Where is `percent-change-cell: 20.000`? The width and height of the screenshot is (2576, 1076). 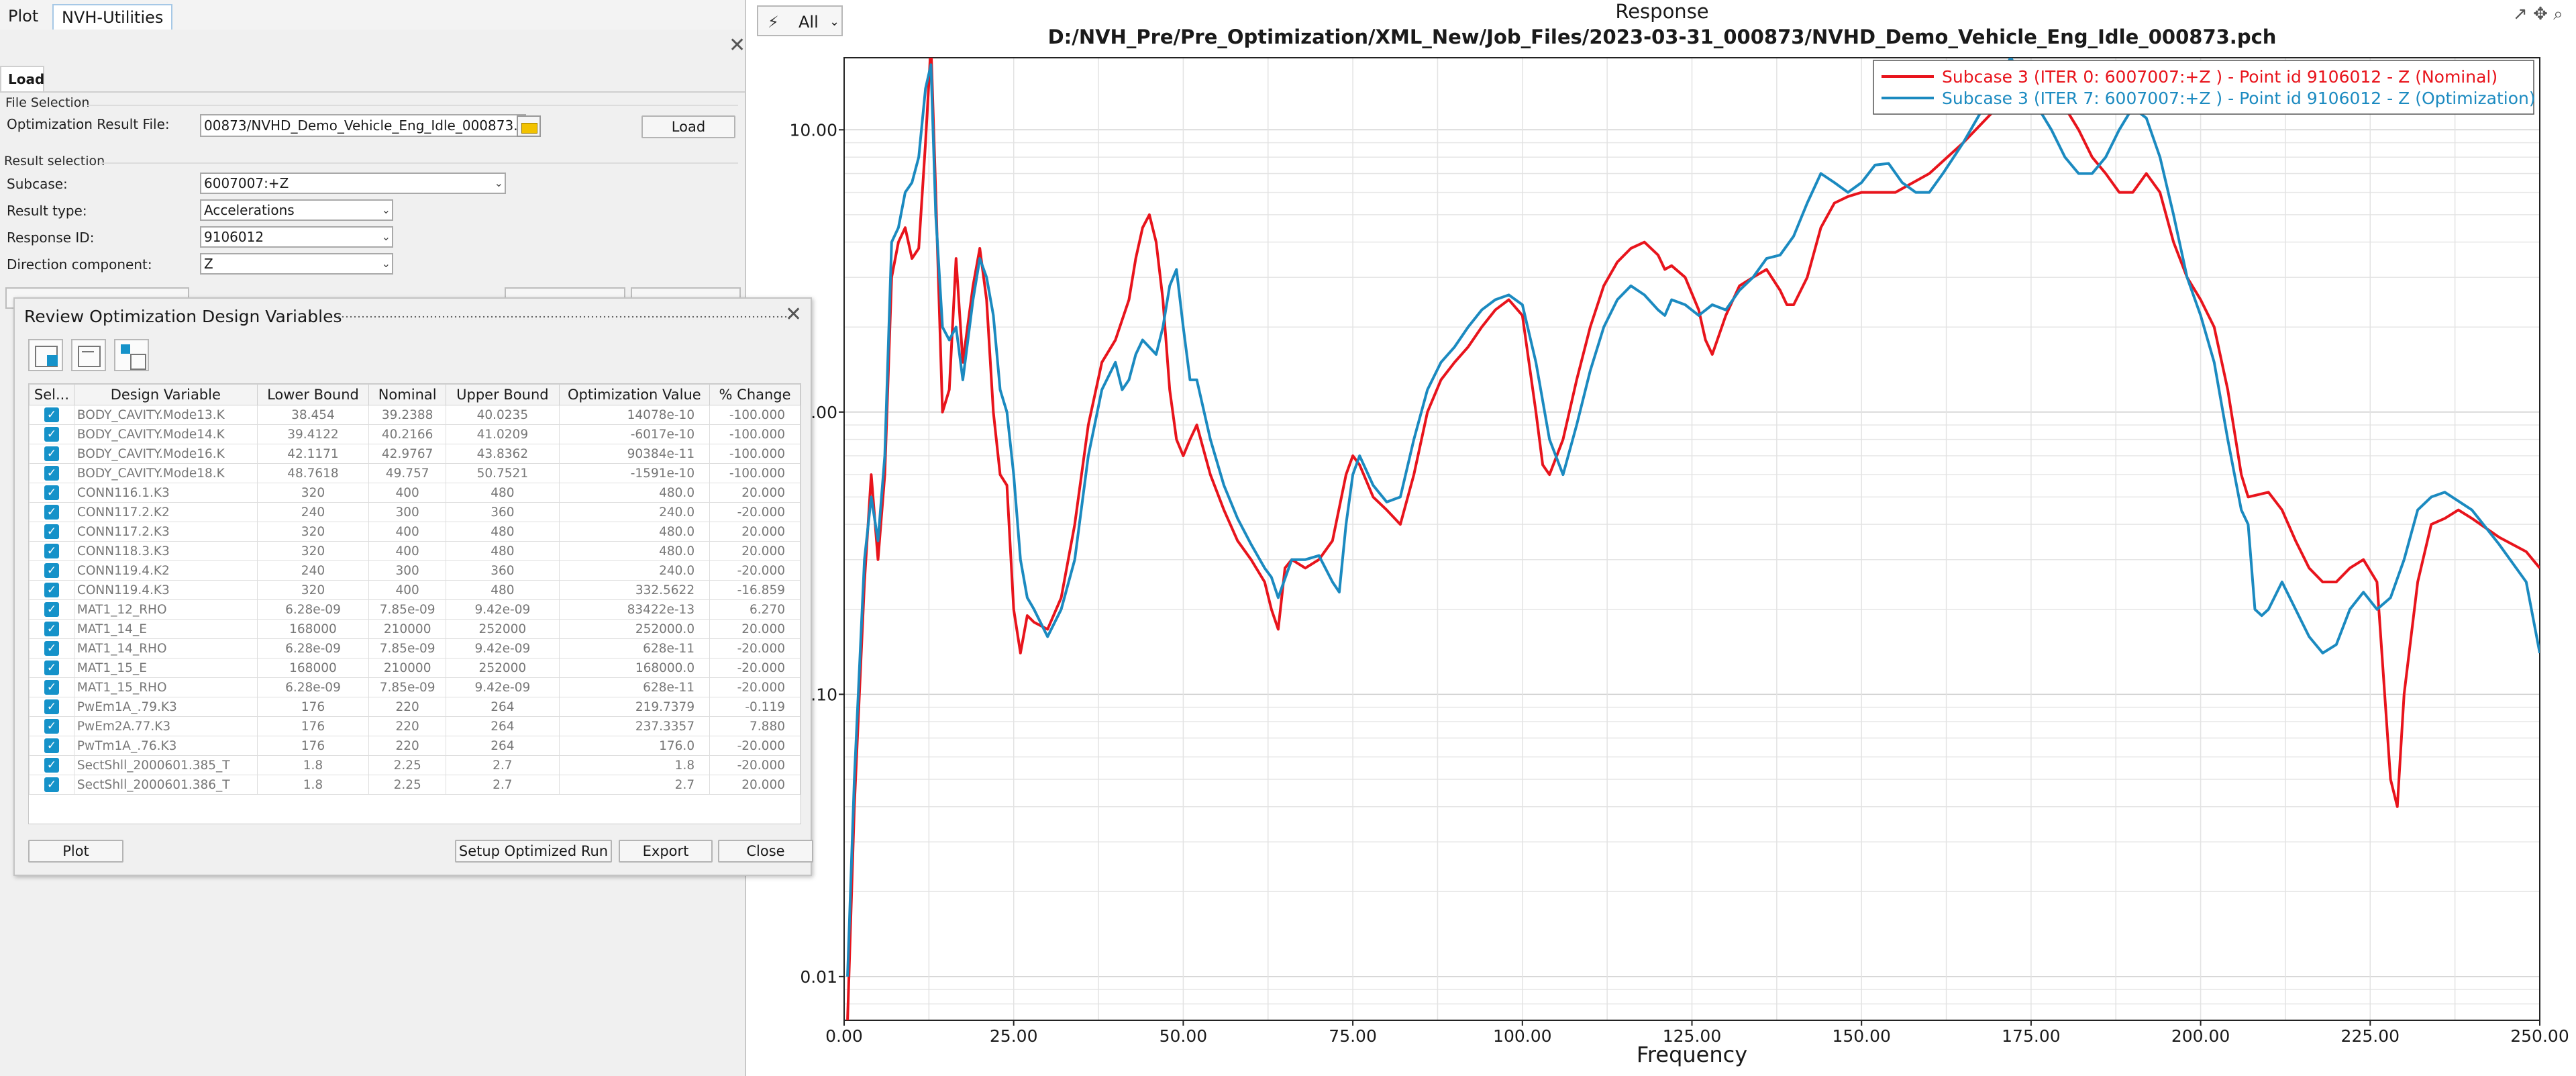 percent-change-cell: 20.000 is located at coordinates (755, 532).